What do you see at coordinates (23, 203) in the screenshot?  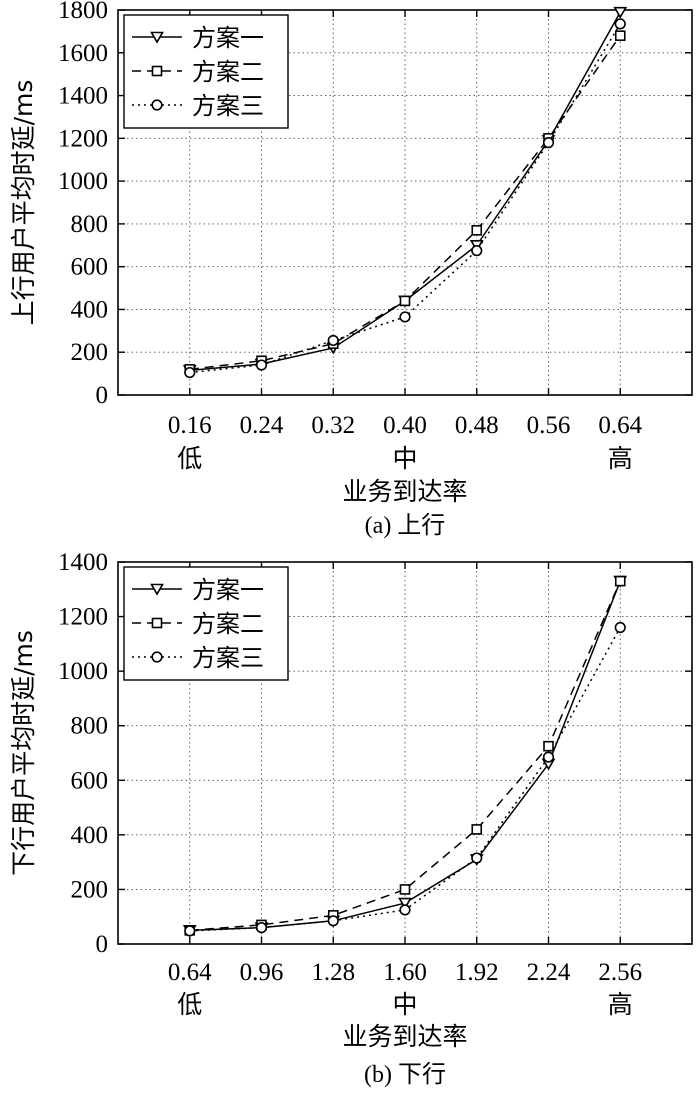 I see `y-axis-title: 上行用户平均时延/ms` at bounding box center [23, 203].